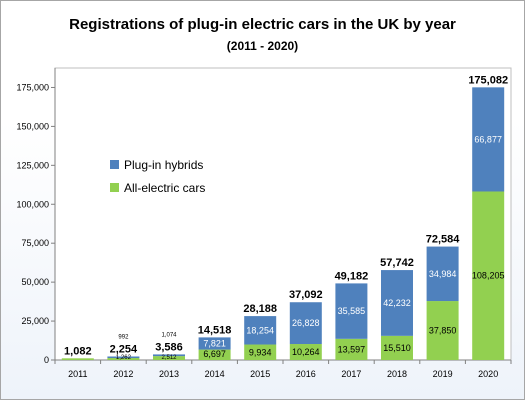  Describe the element at coordinates (169, 347) in the screenshot. I see `total-label: 3,586` at that location.